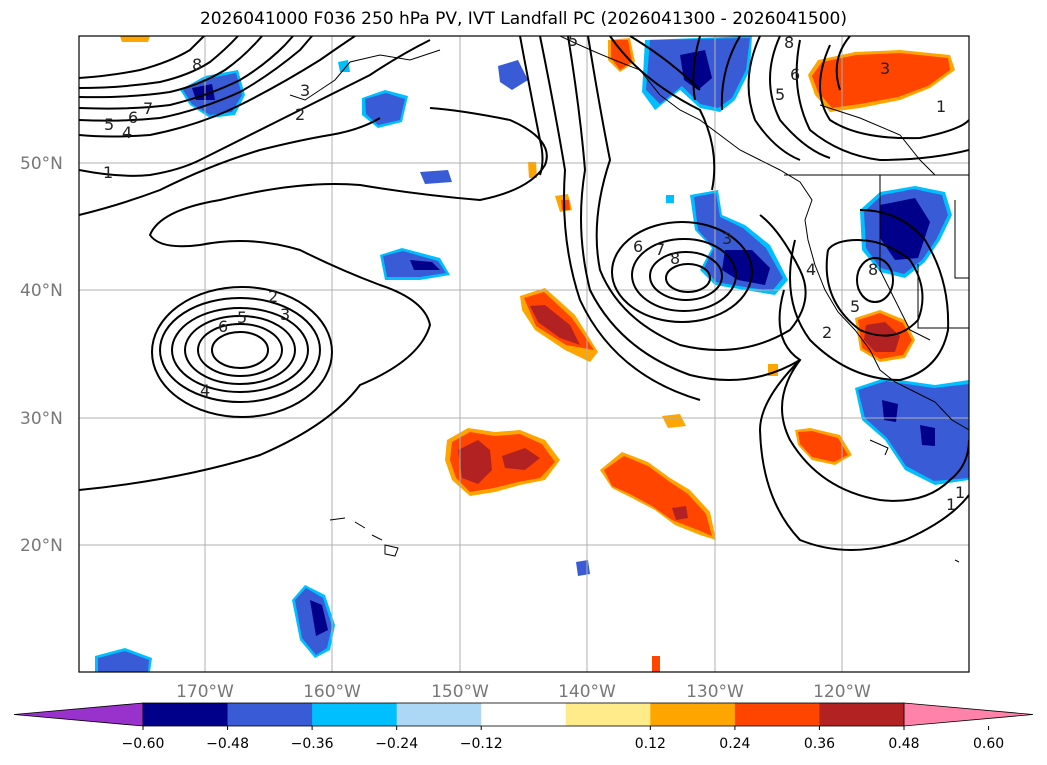 This screenshot has width=1047, height=765. Describe the element at coordinates (842, 692) in the screenshot. I see `lon-label: 120°W` at that location.